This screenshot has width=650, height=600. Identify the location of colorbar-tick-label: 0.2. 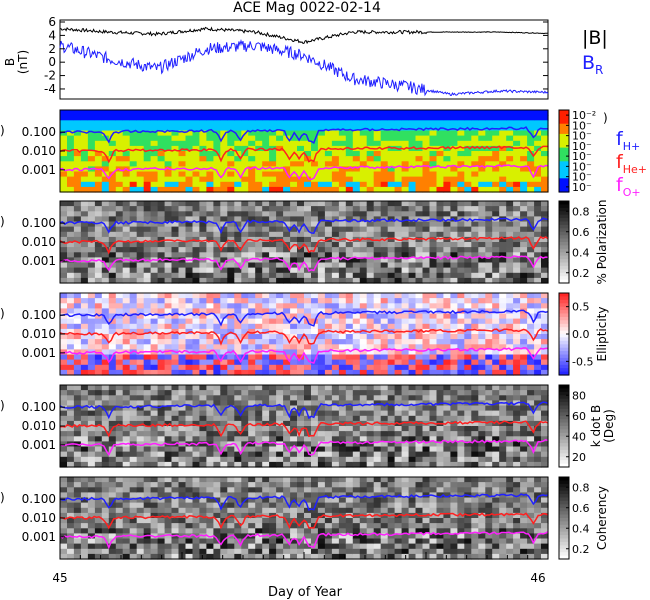
(581, 273).